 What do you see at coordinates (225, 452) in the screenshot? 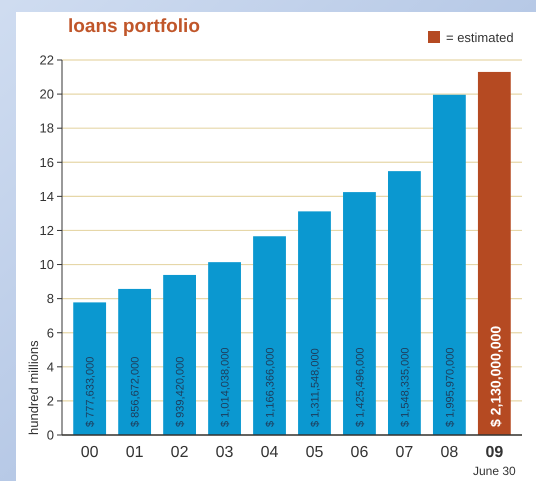
I see `x-tick-label: 03` at bounding box center [225, 452].